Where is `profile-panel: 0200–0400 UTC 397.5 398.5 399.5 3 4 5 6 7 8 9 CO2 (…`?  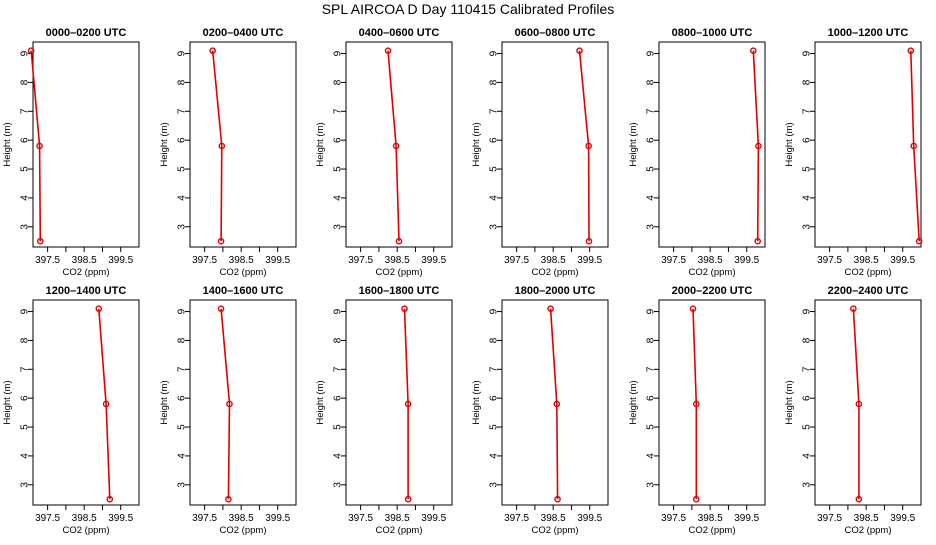 profile-panel: 0200–0400 UTC 397.5 398.5 399.5 3 4 5 6 7 8 9 CO2 (… is located at coordinates (228, 152).